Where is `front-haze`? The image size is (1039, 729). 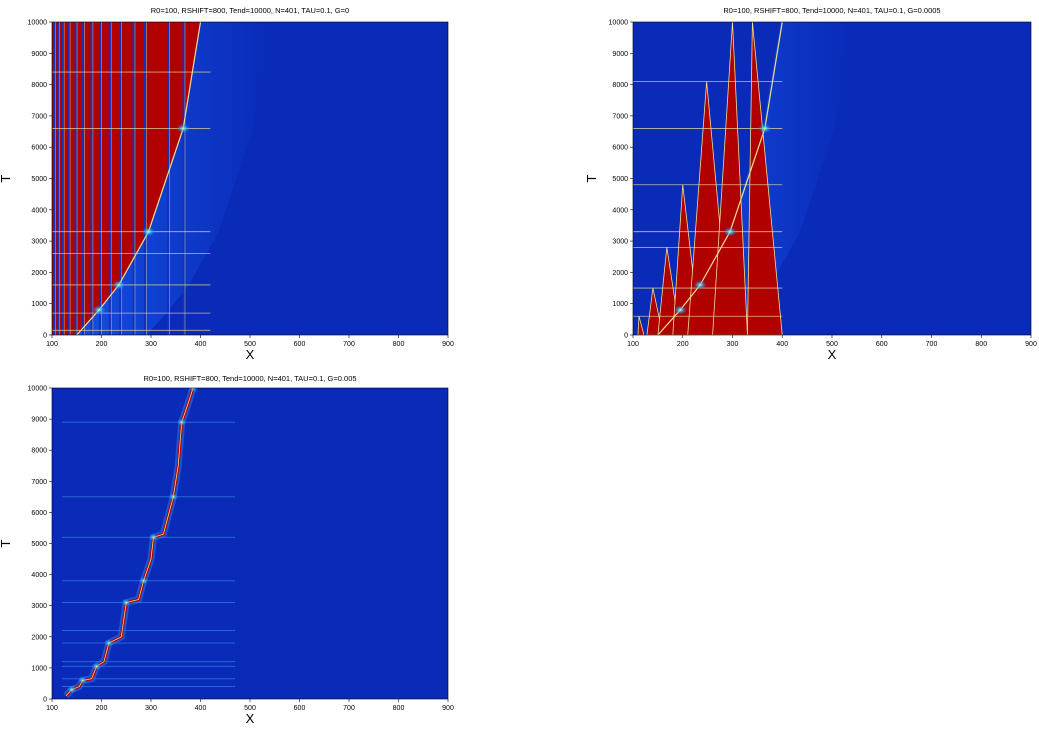 front-haze is located at coordinates (172, 178).